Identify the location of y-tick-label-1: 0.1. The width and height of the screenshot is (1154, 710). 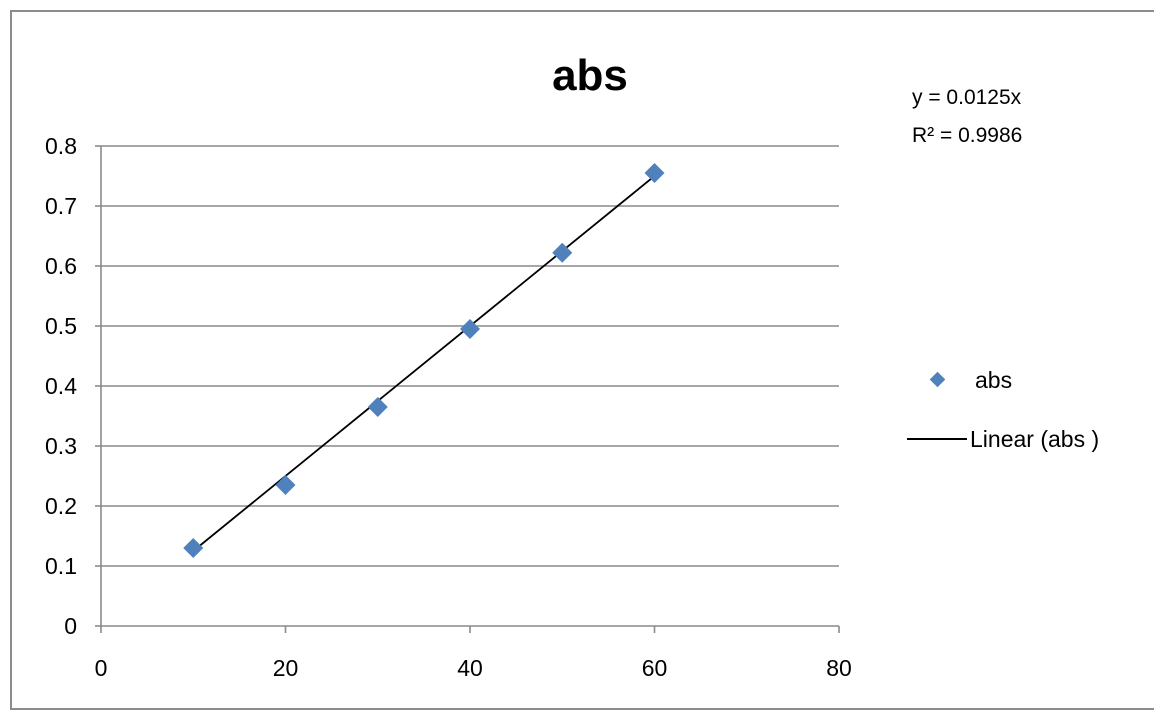
(61, 566).